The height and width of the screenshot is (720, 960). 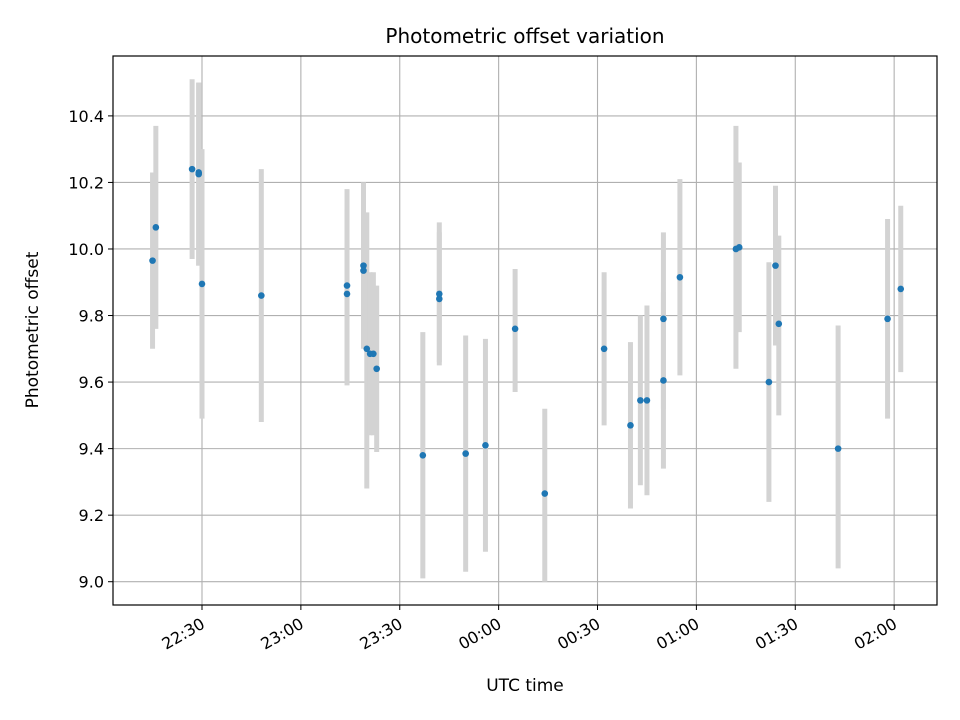 What do you see at coordinates (91, 382) in the screenshot?
I see `y-tick-label: 9.6` at bounding box center [91, 382].